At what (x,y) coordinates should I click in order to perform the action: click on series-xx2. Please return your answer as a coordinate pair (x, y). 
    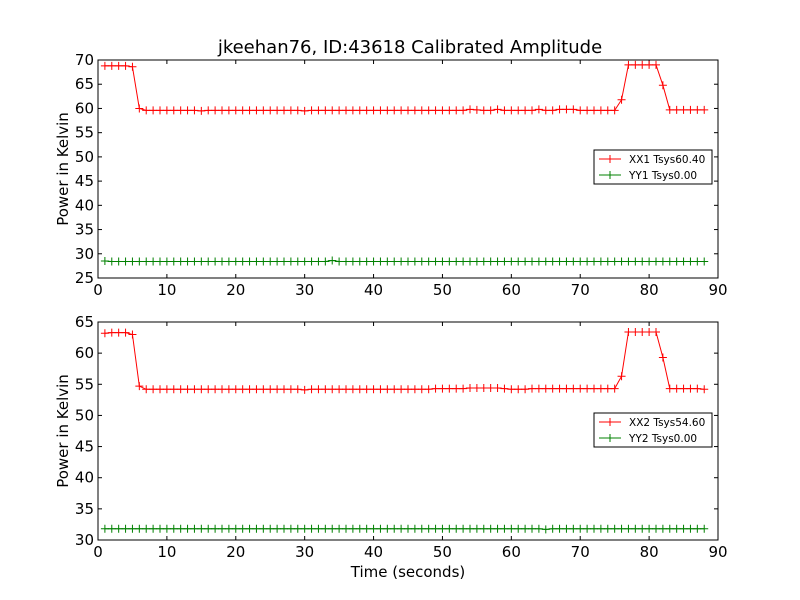
    Looking at the image, I should click on (404, 360).